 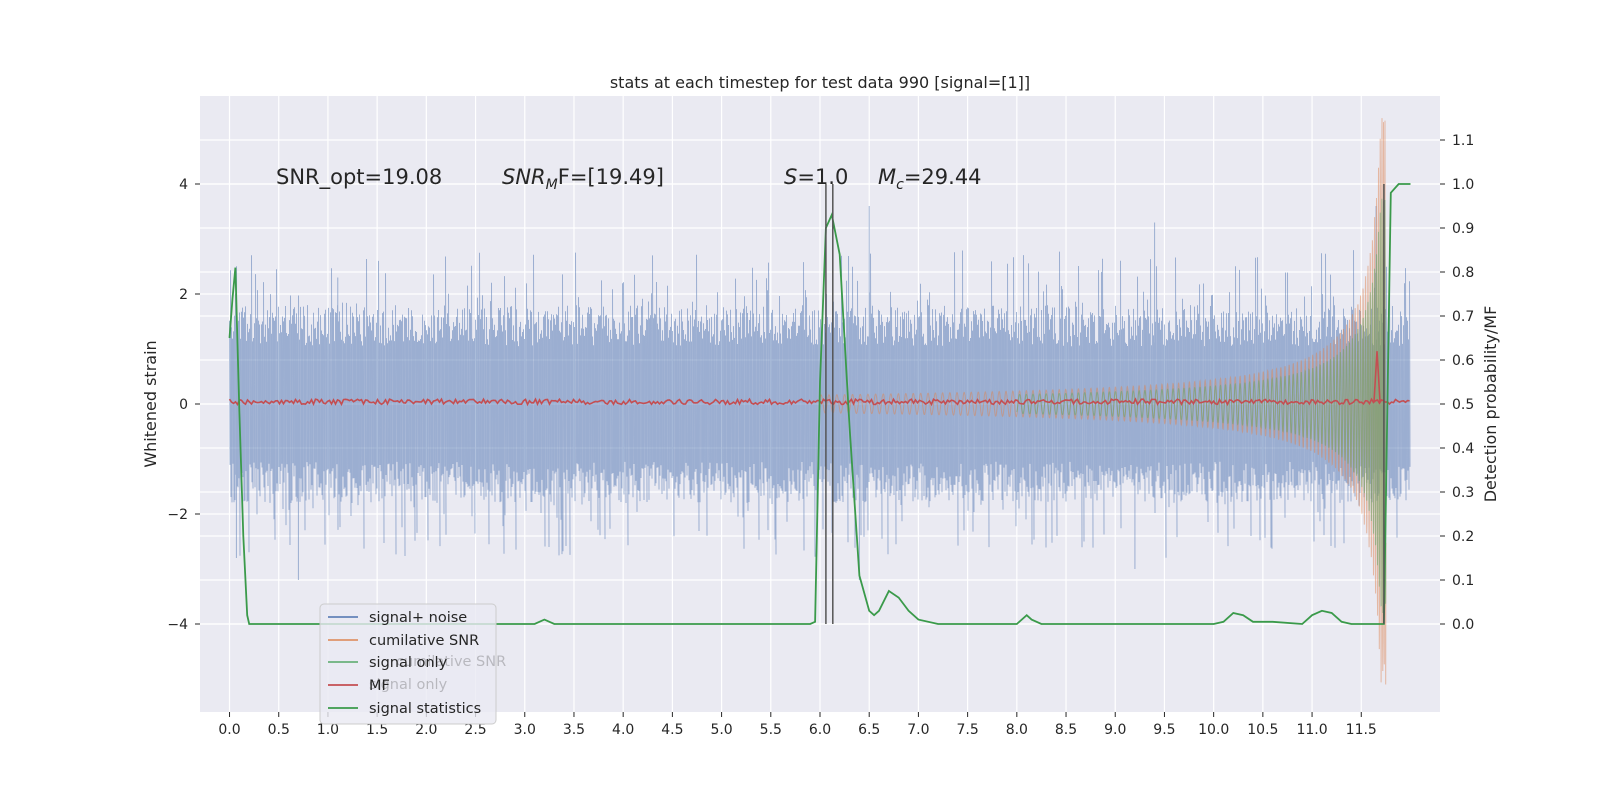 I want to click on y-tick-labels: −4 −2 0 2 4, so click(x=183, y=405).